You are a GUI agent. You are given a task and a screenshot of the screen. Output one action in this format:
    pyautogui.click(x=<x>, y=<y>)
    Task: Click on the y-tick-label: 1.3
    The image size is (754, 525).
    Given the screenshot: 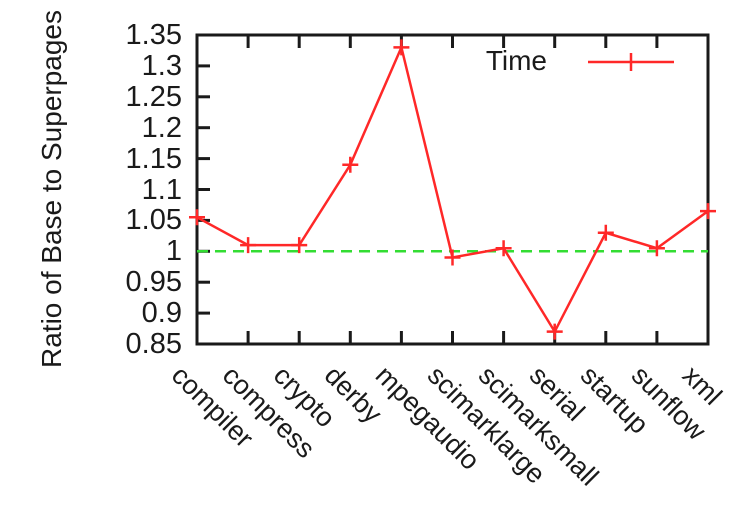 What is the action you would take?
    pyautogui.click(x=161, y=65)
    